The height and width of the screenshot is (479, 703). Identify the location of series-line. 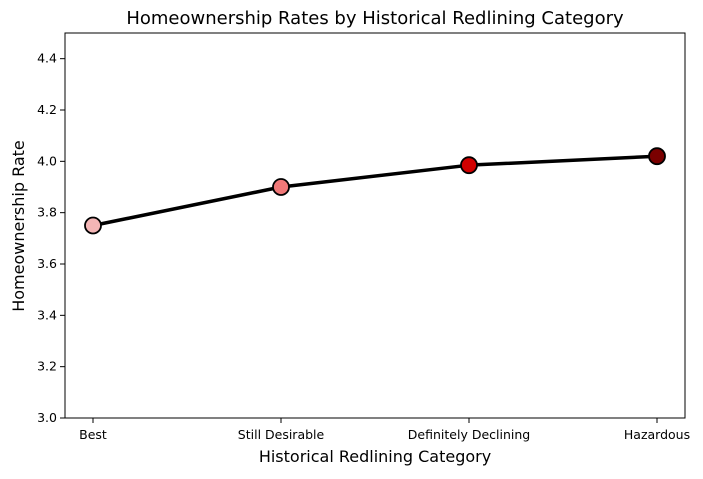
(375, 191).